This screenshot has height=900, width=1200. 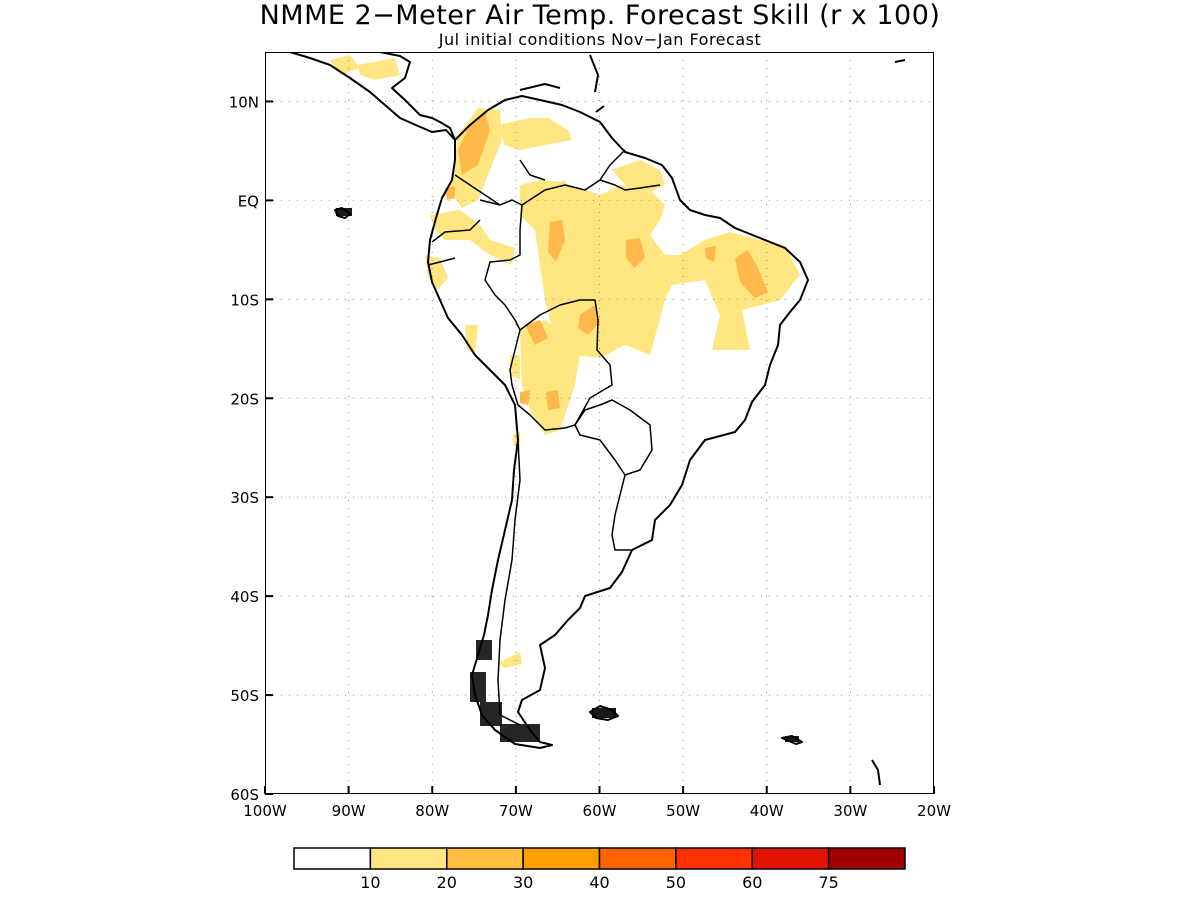 I want to click on y-tick-label: 10N, so click(x=244, y=102).